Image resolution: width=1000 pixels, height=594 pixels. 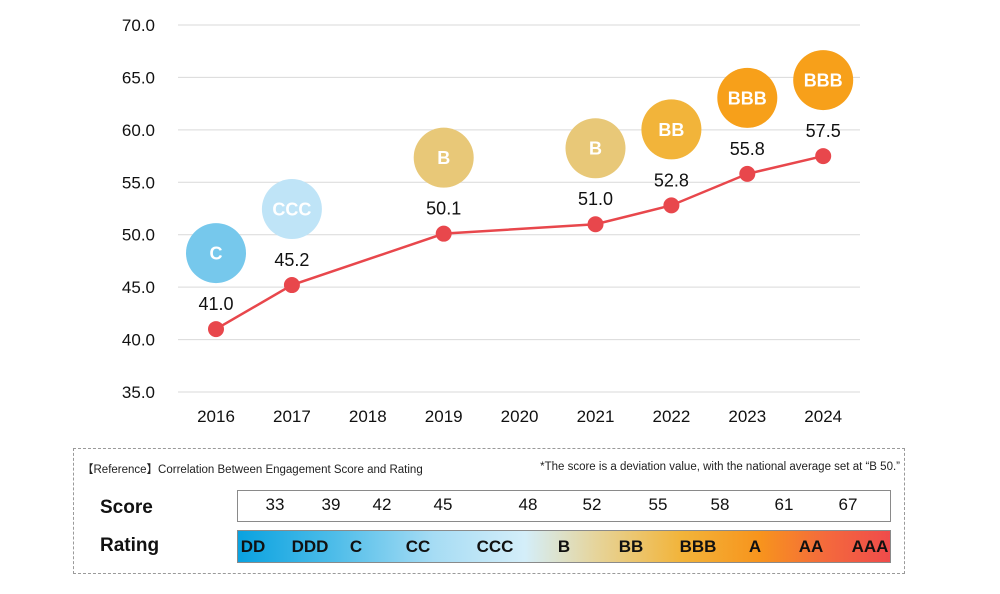 I want to click on score-value: 48, so click(x=528, y=504).